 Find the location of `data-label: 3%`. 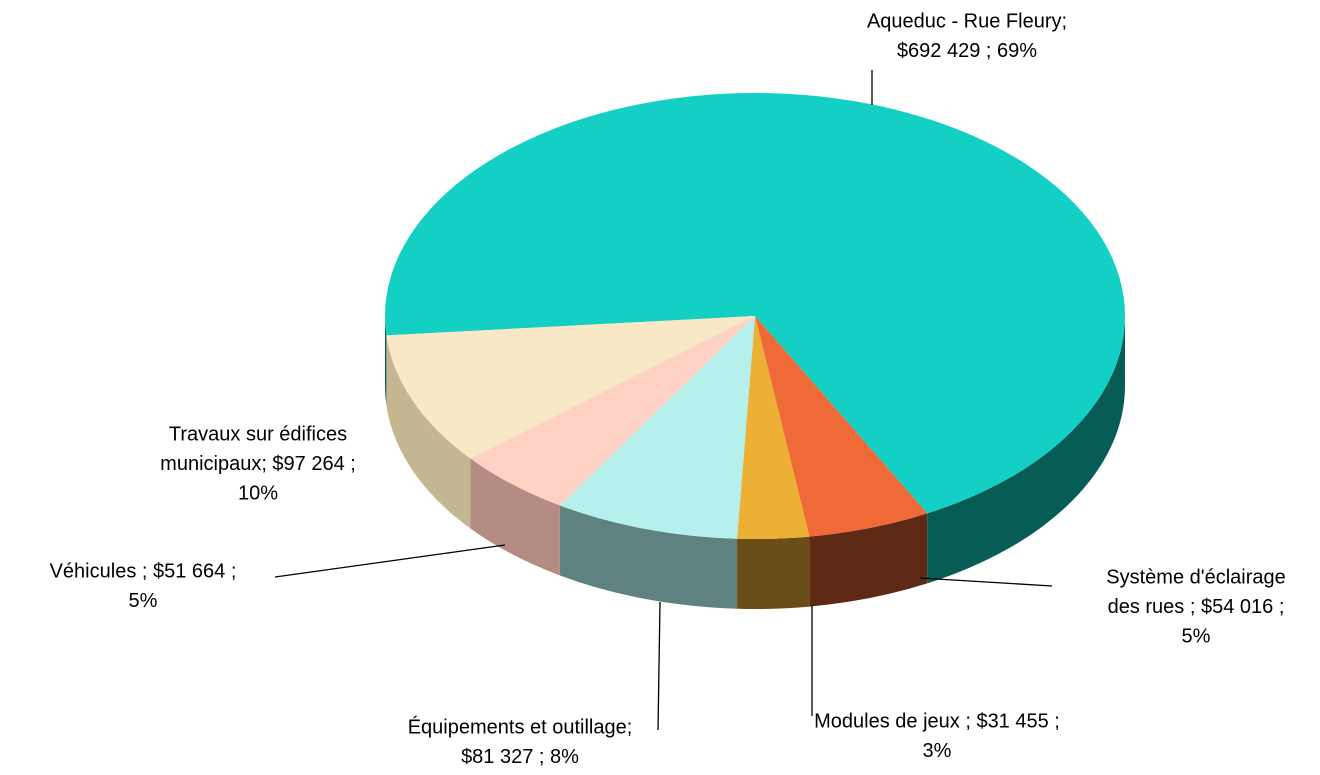

data-label: 3% is located at coordinates (937, 751).